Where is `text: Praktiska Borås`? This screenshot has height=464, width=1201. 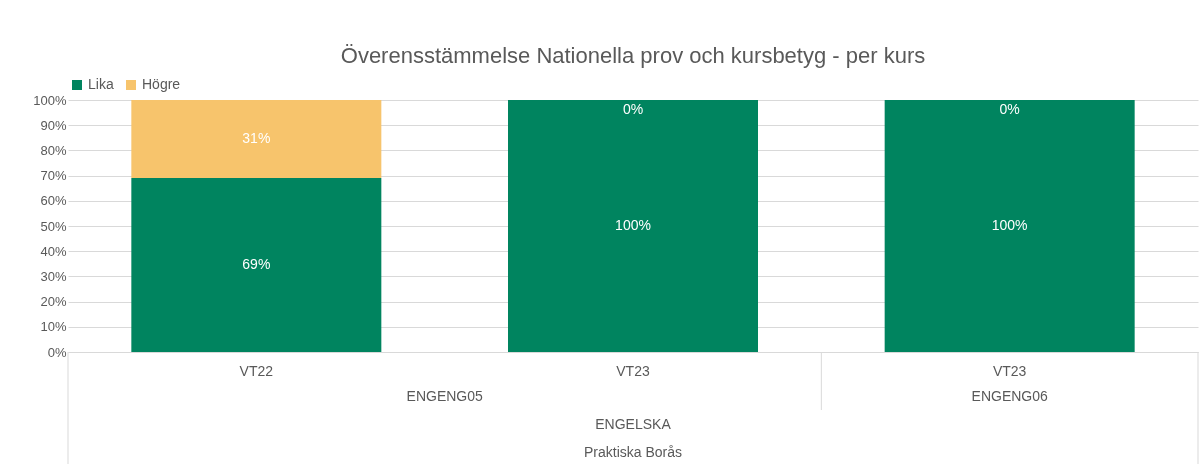 text: Praktiska Borås is located at coordinates (633, 452).